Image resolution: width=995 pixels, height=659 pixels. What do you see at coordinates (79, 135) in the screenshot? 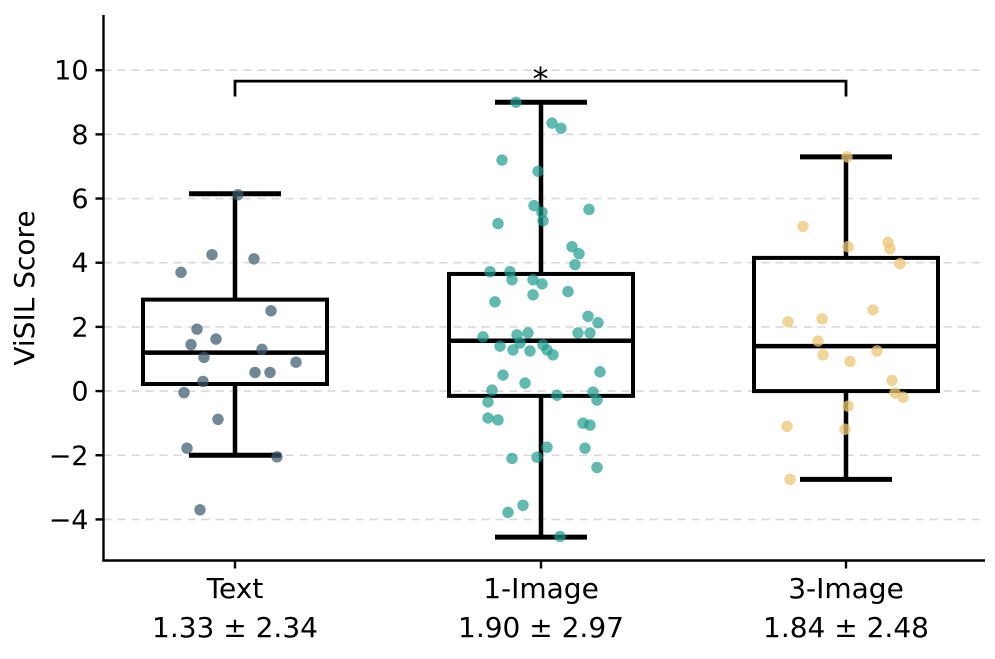
I see `y-tick-label: 8` at bounding box center [79, 135].